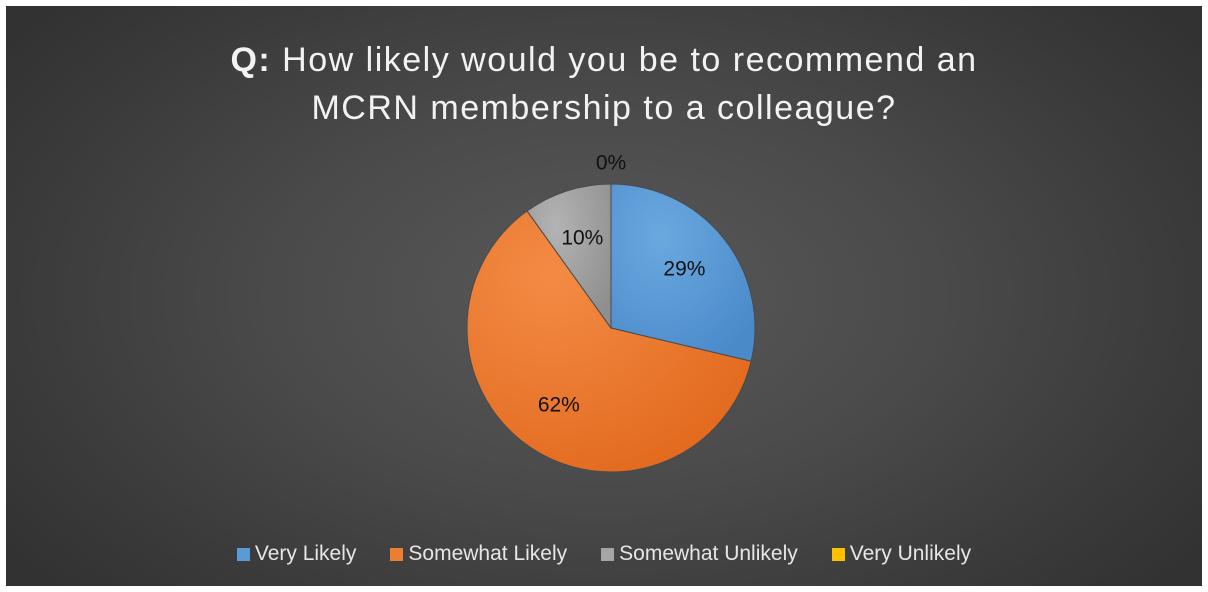 The image size is (1208, 592). What do you see at coordinates (488, 553) in the screenshot?
I see `legend-label: Somewhat Likely` at bounding box center [488, 553].